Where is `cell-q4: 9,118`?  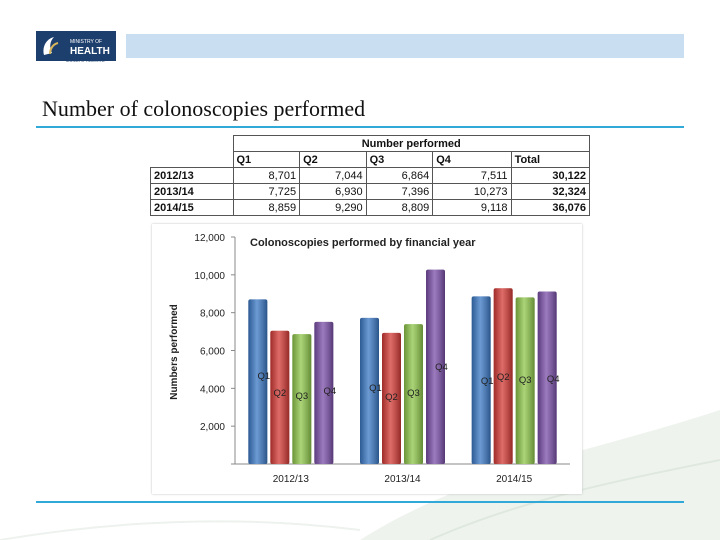 cell-q4: 9,118 is located at coordinates (472, 207).